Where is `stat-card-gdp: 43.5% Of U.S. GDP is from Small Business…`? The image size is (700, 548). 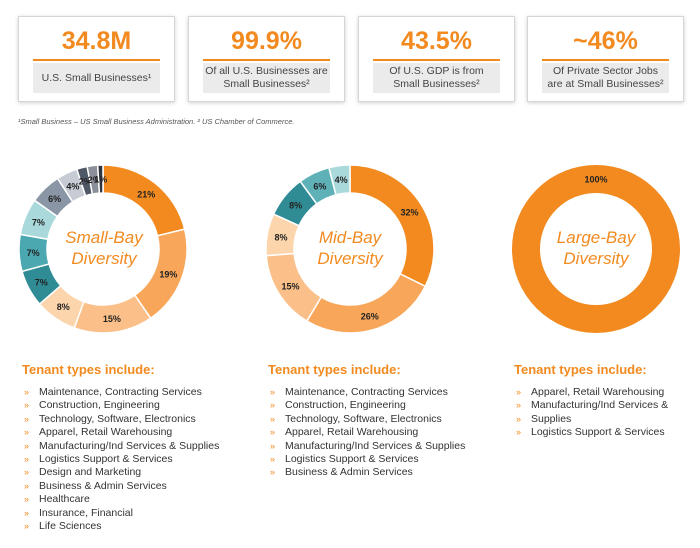 stat-card-gdp: 43.5% Of U.S. GDP is from Small Business… is located at coordinates (436, 59).